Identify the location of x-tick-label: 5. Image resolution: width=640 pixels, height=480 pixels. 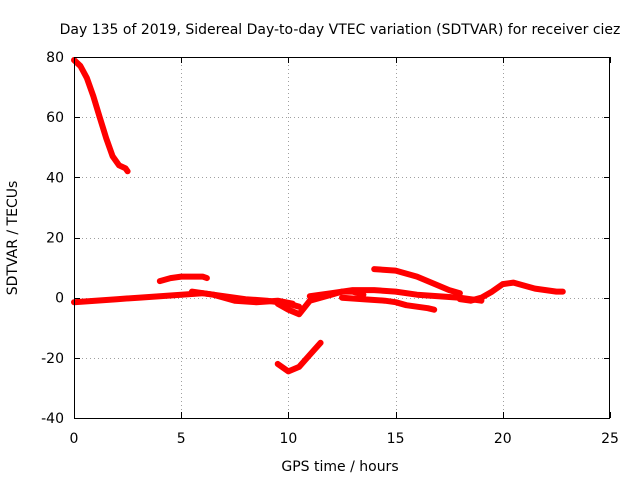
(181, 439).